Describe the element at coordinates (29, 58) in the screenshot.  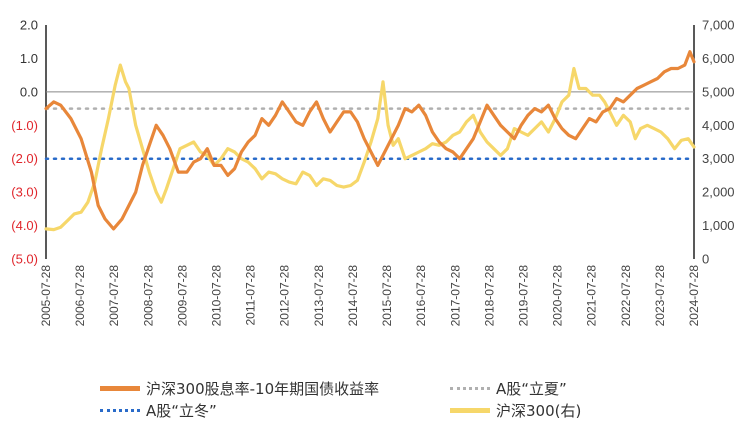
I see `left-tick-label: 1.0` at that location.